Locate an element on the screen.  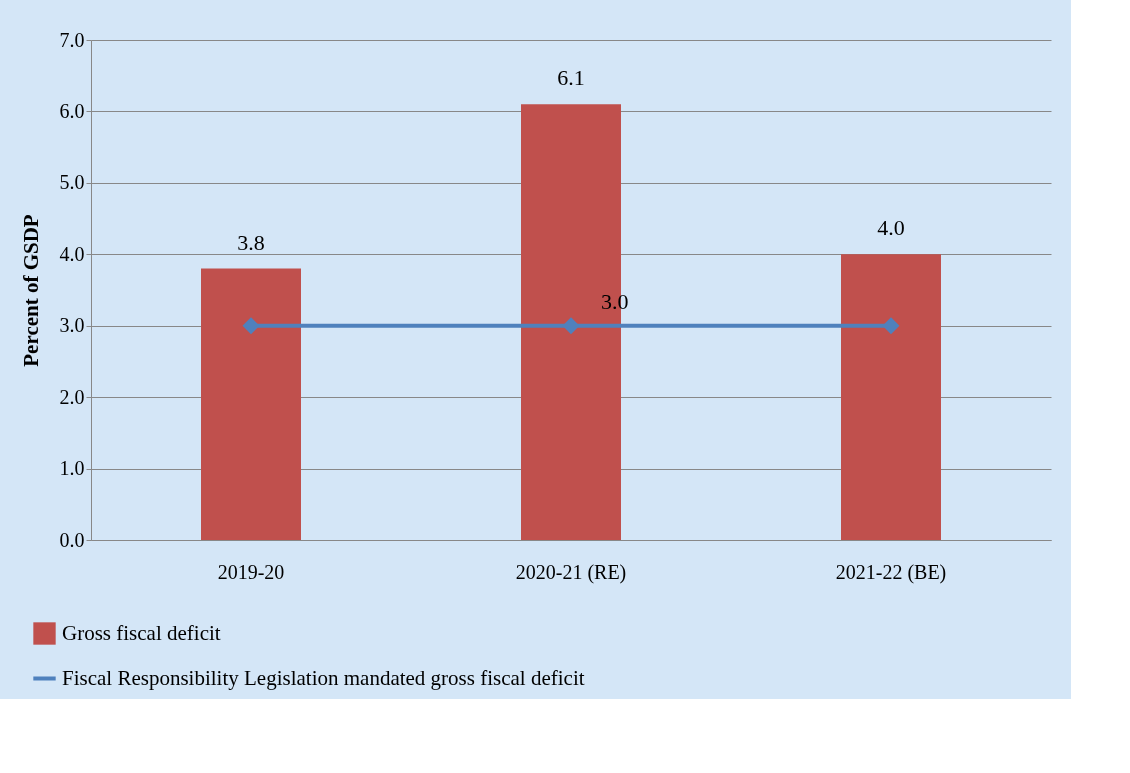
legend-label: Gross fiscal deficit is located at coordinates (141, 632).